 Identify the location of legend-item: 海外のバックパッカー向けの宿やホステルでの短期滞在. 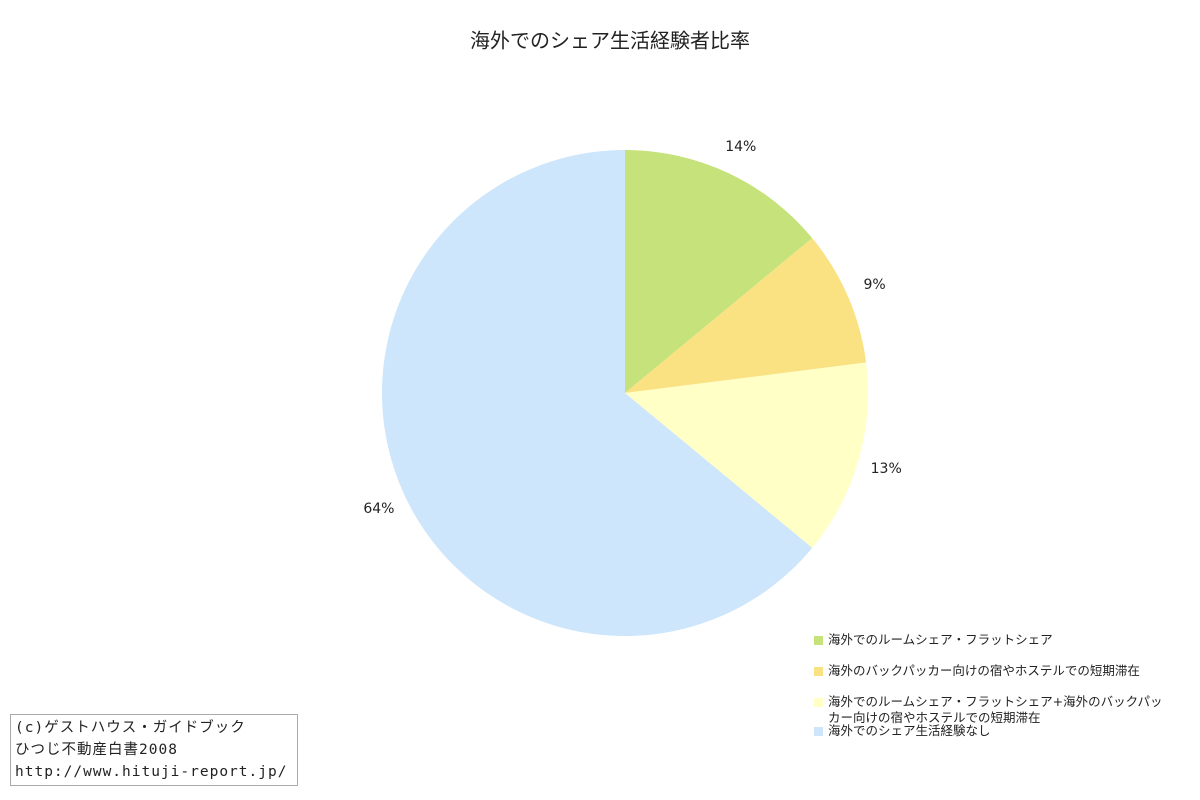
(989, 671).